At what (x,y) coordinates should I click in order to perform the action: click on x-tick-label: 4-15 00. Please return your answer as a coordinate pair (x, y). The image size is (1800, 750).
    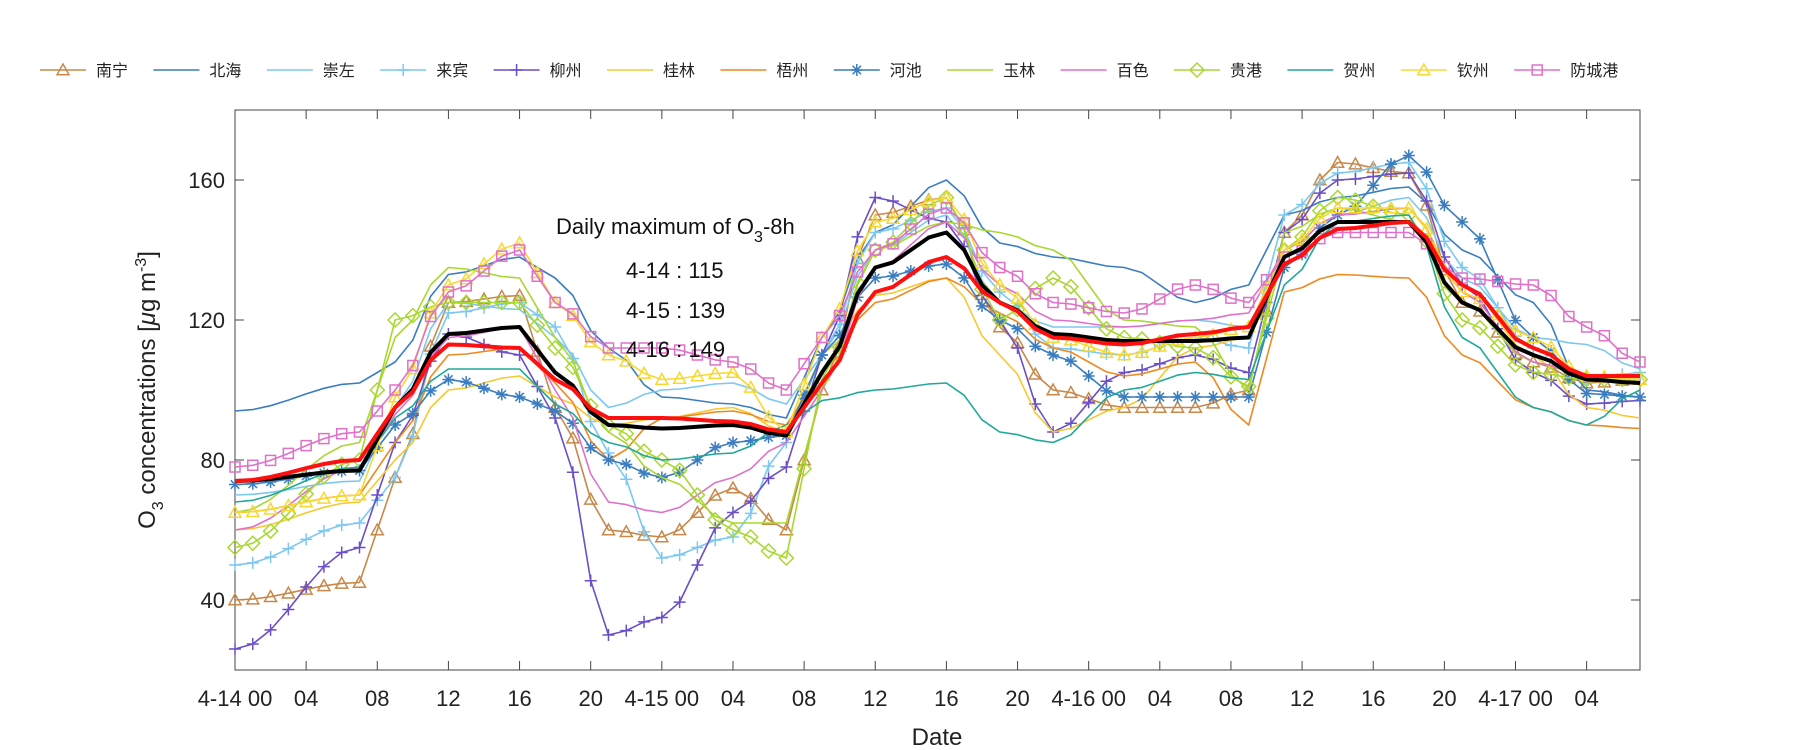
    Looking at the image, I should click on (662, 698).